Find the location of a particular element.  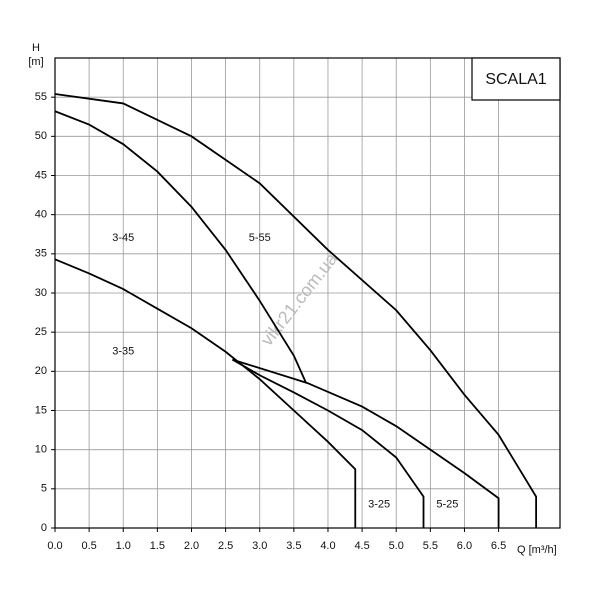

curve-label: 5-25 is located at coordinates (447, 504).